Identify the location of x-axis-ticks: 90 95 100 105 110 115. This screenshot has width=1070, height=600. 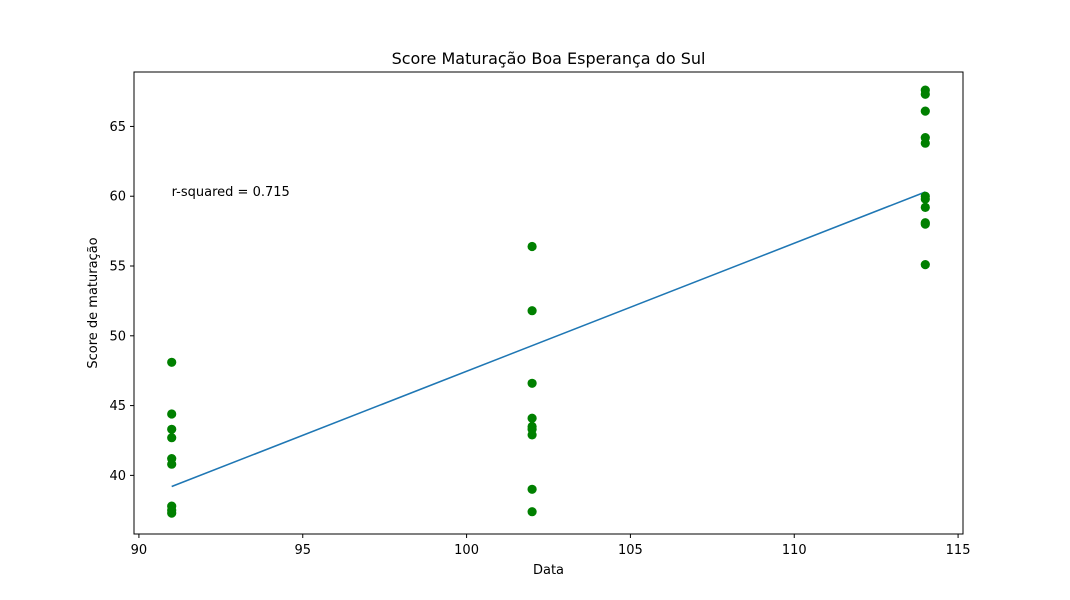
(551, 546).